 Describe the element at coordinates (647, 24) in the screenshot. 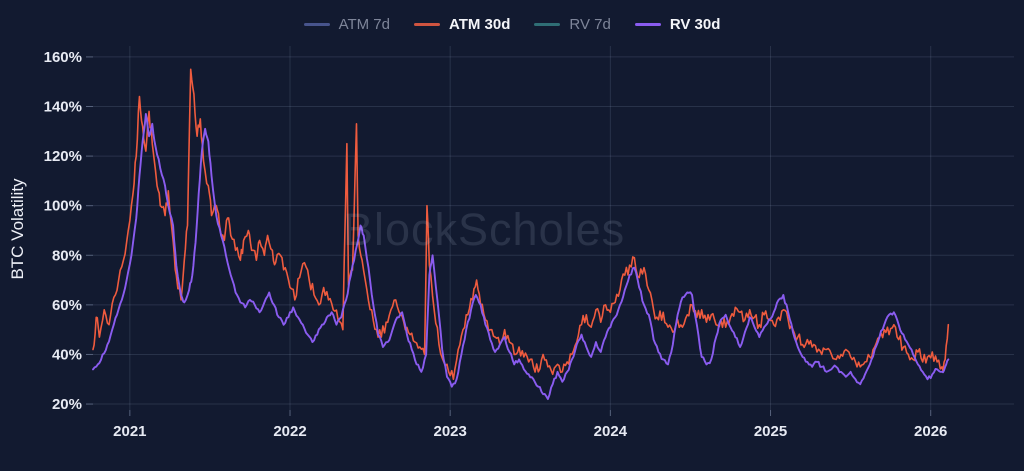

I see `legend-swatch-rv-30d` at that location.